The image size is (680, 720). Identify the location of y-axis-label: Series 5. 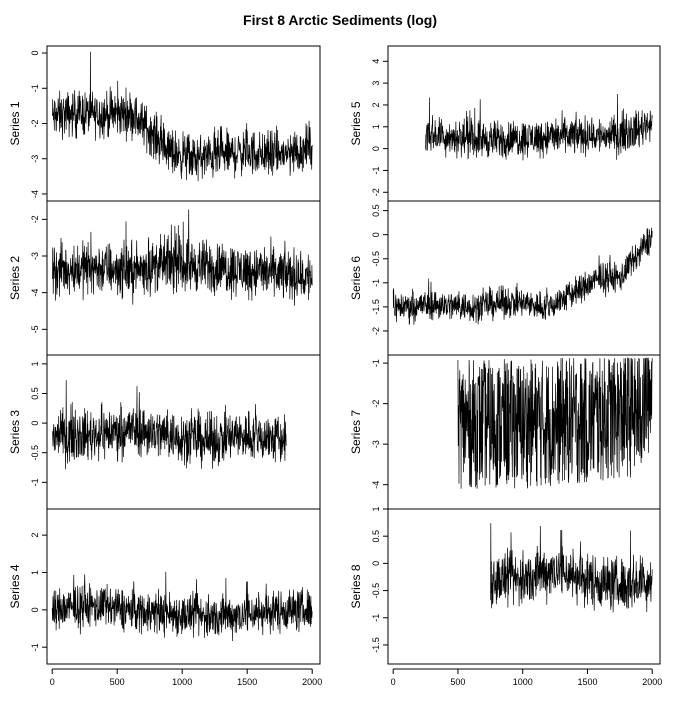
(356, 123).